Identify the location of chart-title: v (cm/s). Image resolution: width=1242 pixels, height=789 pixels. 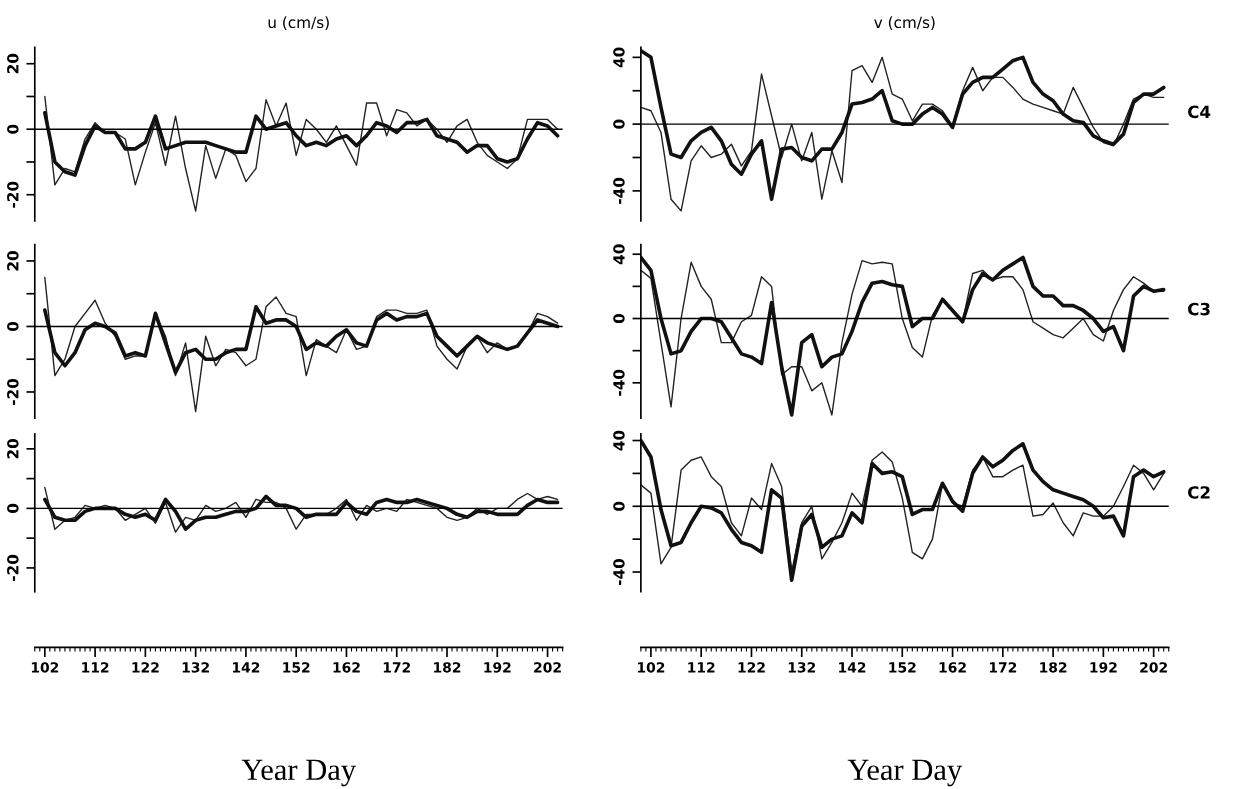
(904, 23).